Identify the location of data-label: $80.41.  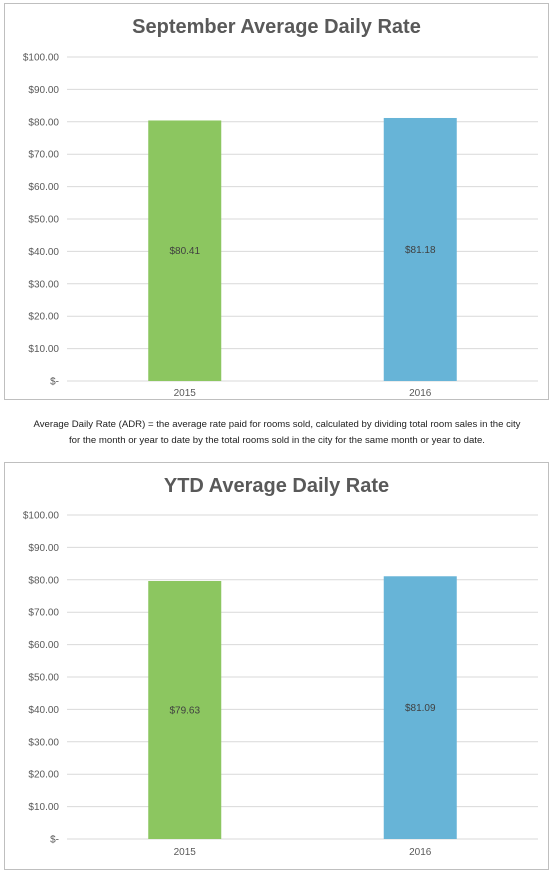
(184, 251).